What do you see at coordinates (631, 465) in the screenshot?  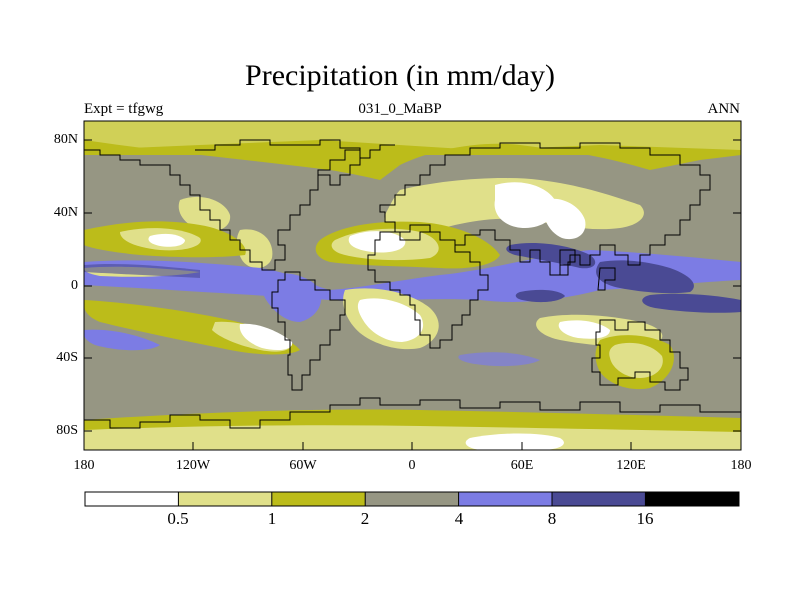 I see `x-tick-label: 120E` at bounding box center [631, 465].